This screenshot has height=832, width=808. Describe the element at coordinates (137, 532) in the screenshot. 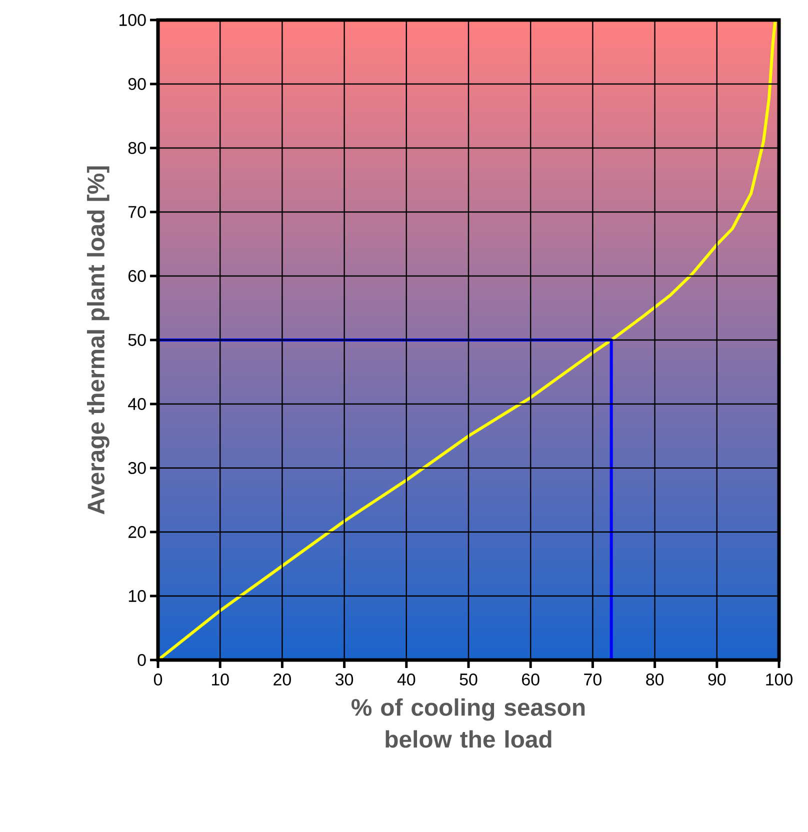

I see `y-tick-label: 20` at that location.